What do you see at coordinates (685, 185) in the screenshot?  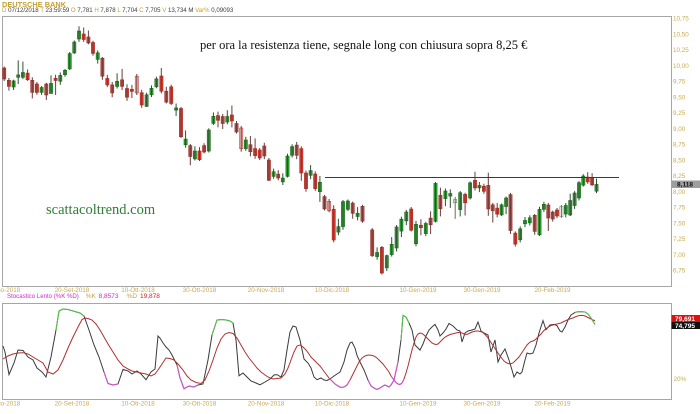 I see `svg-text: 8,118` at bounding box center [685, 185].